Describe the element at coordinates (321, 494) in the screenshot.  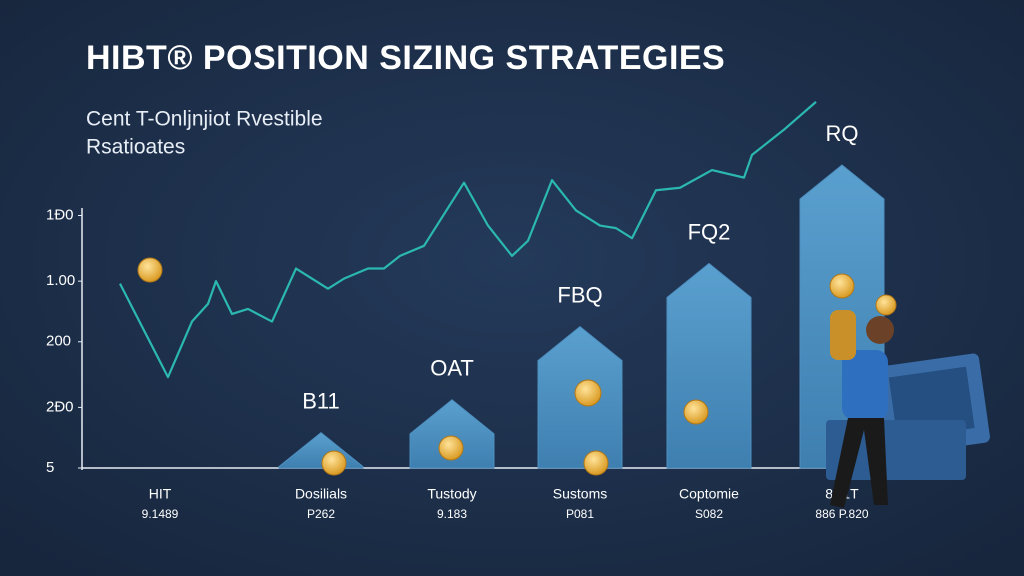
I see `x-tick-label: Dosilials` at that location.